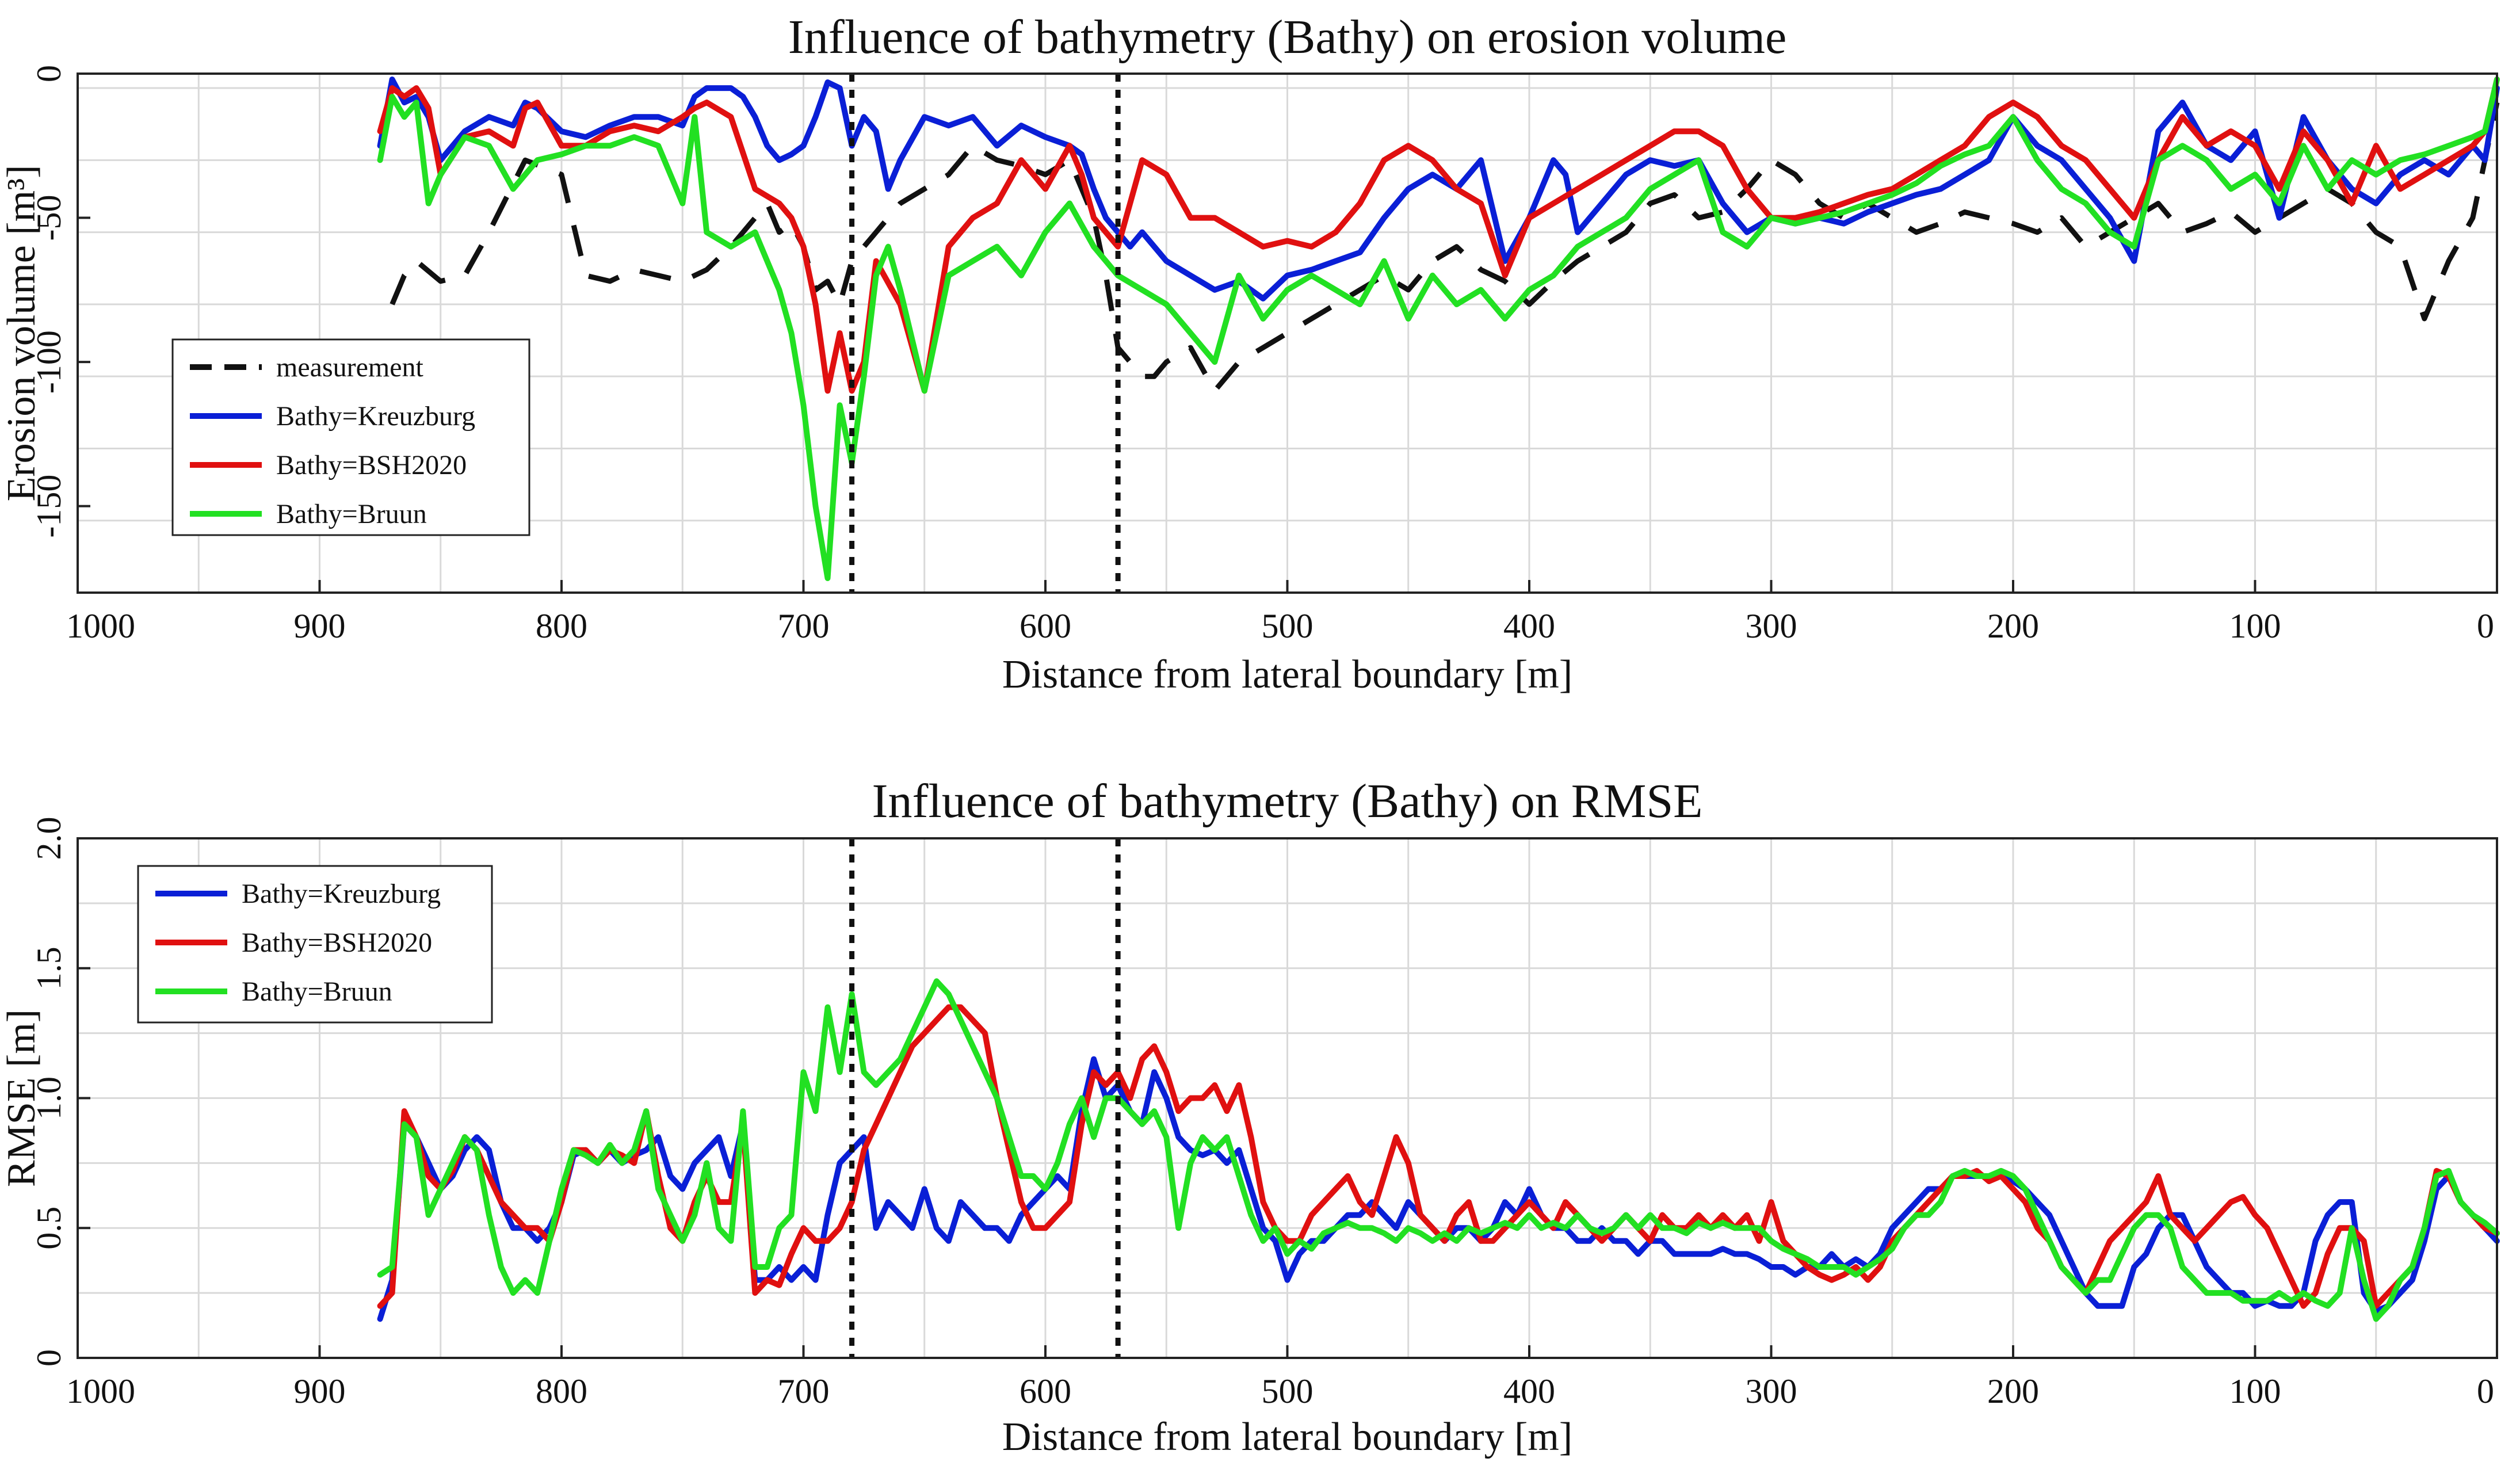  I want to click on series-line-bathy-kreuzburg, so click(1438, 189).